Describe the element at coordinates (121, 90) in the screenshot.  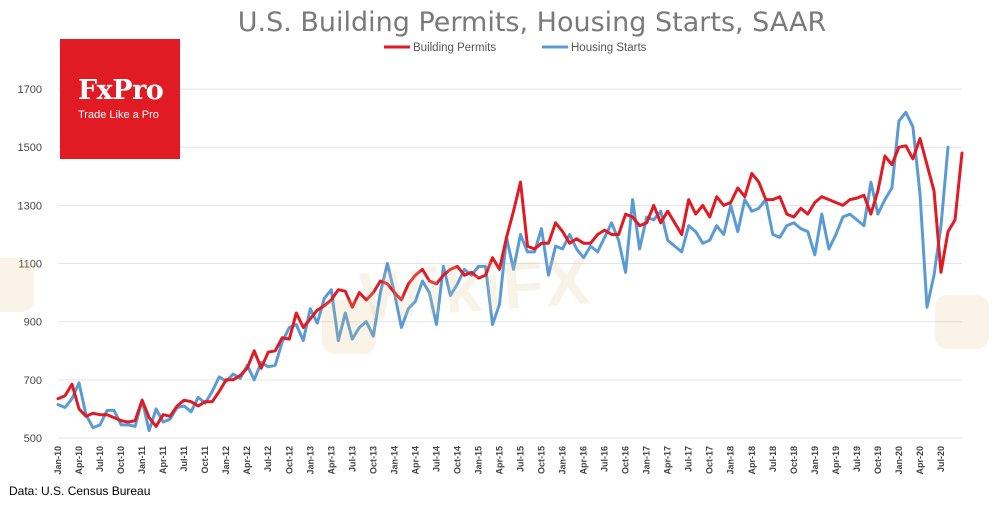
I see `logo-name: FxPro` at that location.